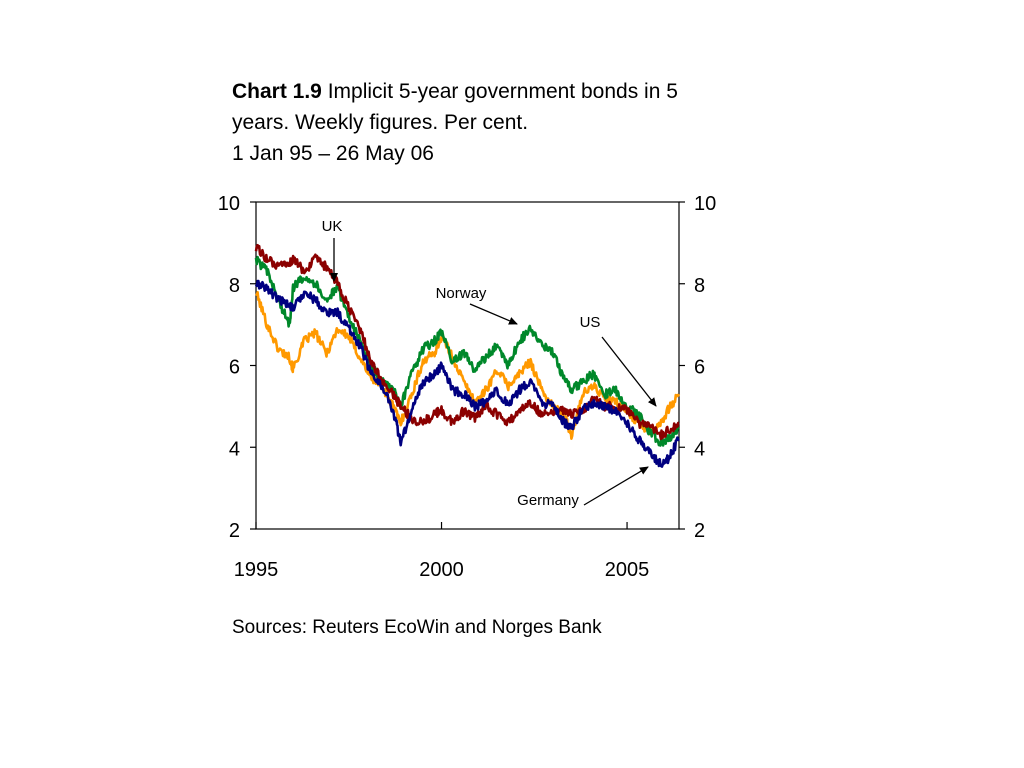 The height and width of the screenshot is (768, 1024). I want to click on annotation-norway-label: Norway, so click(461, 293).